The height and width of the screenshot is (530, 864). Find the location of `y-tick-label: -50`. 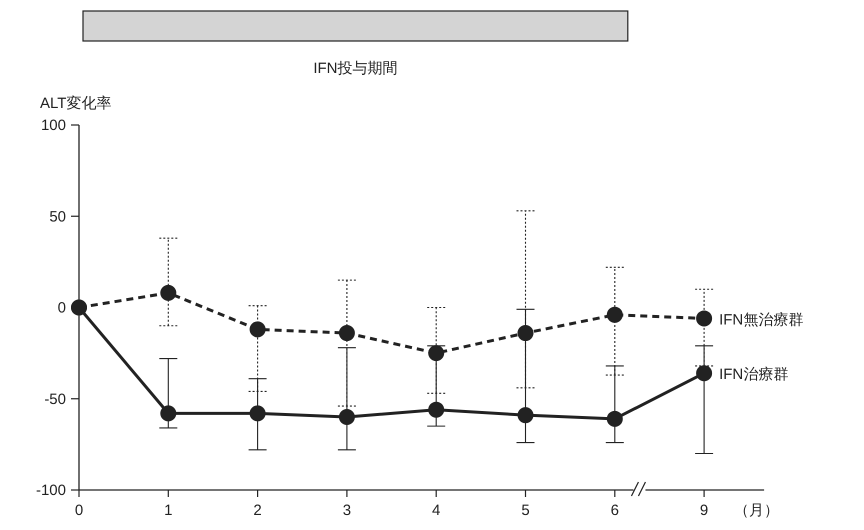

y-tick-label: -50 is located at coordinates (55, 399).